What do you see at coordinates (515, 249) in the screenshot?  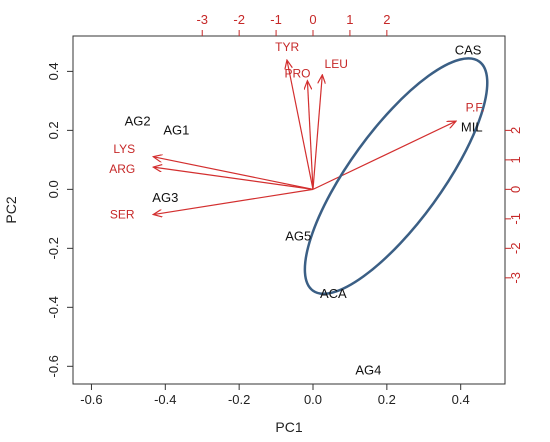 I see `right-tick-label: -2` at bounding box center [515, 249].